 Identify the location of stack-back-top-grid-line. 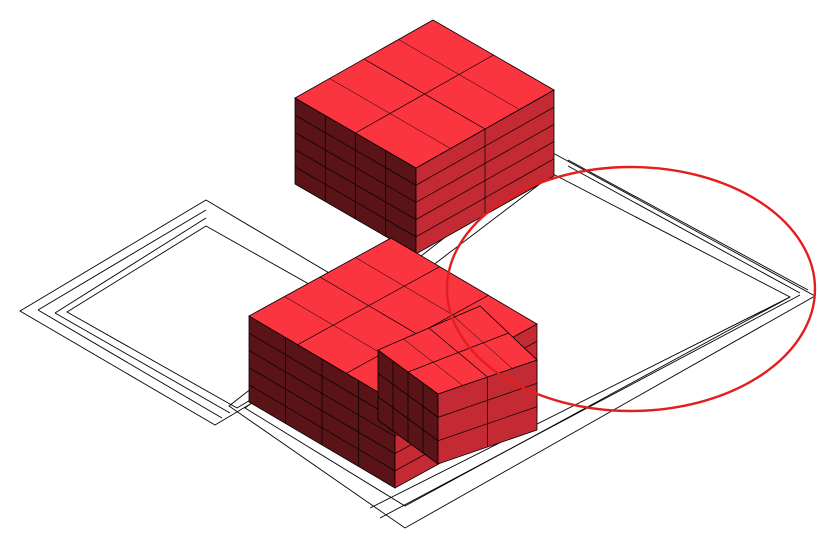
(424, 94).